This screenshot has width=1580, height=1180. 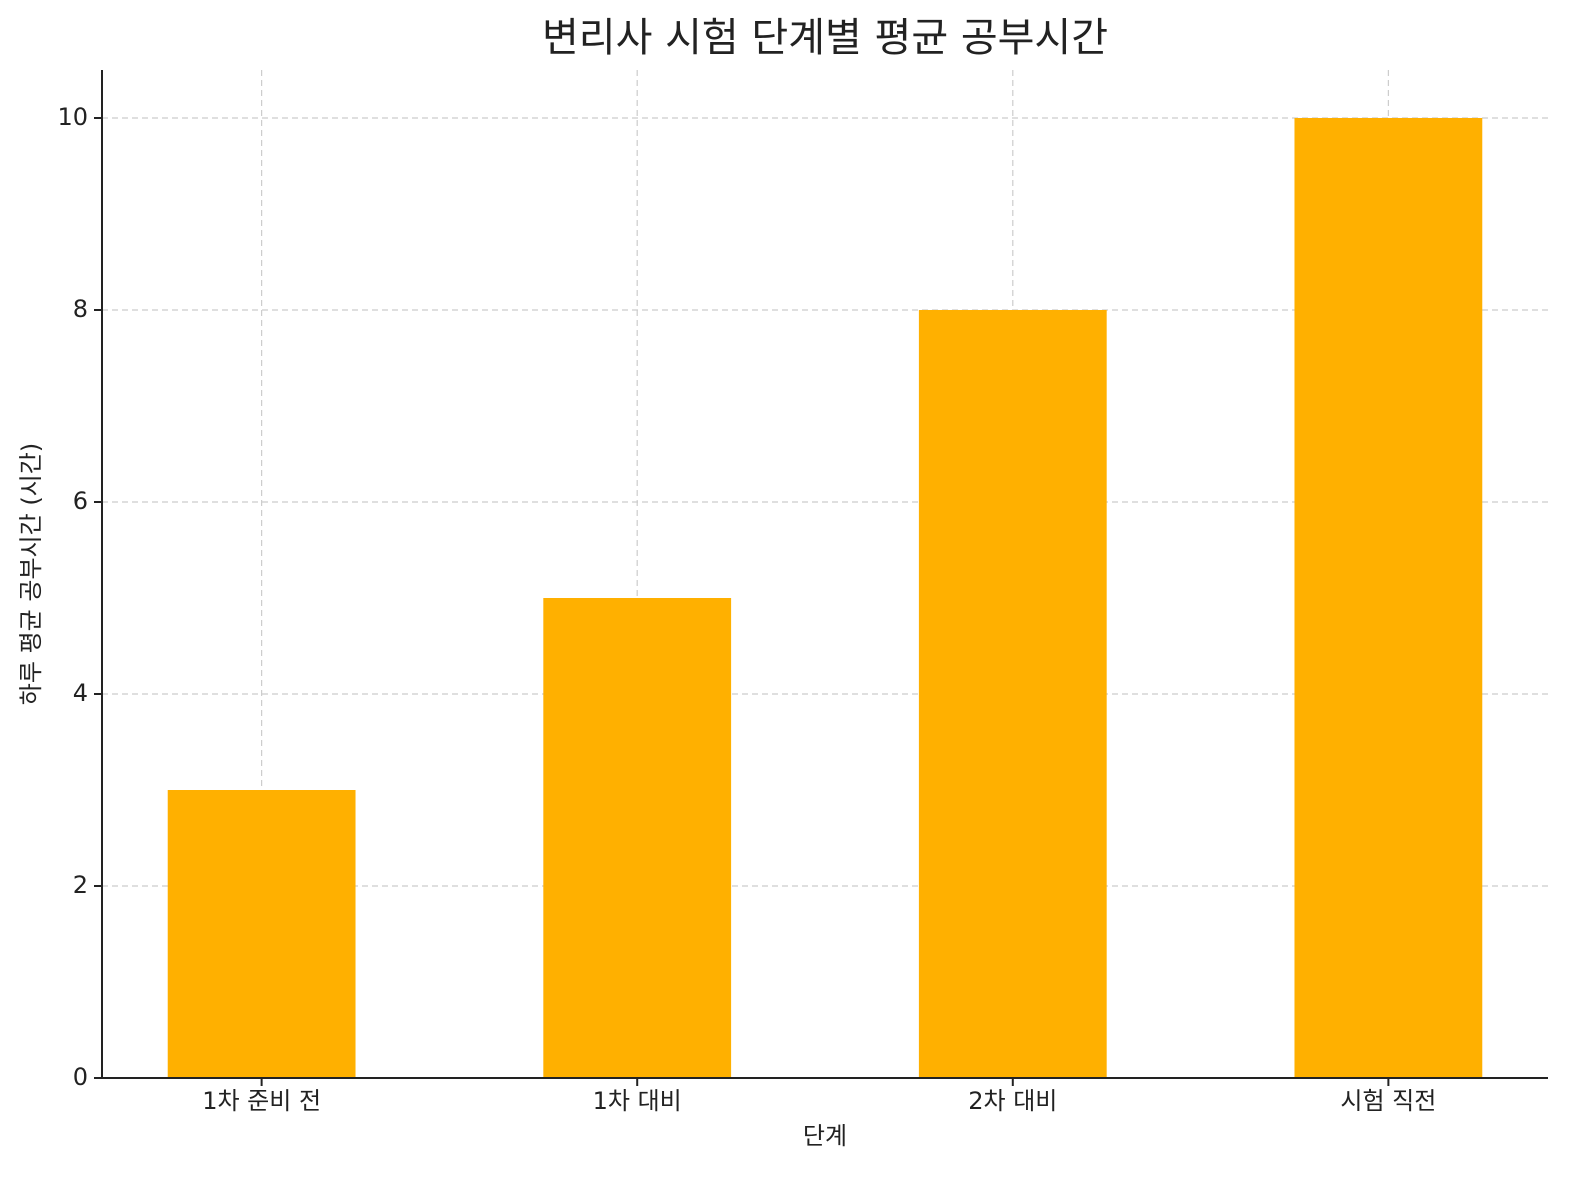 I want to click on x-axis-label: 단계, so click(x=825, y=1136).